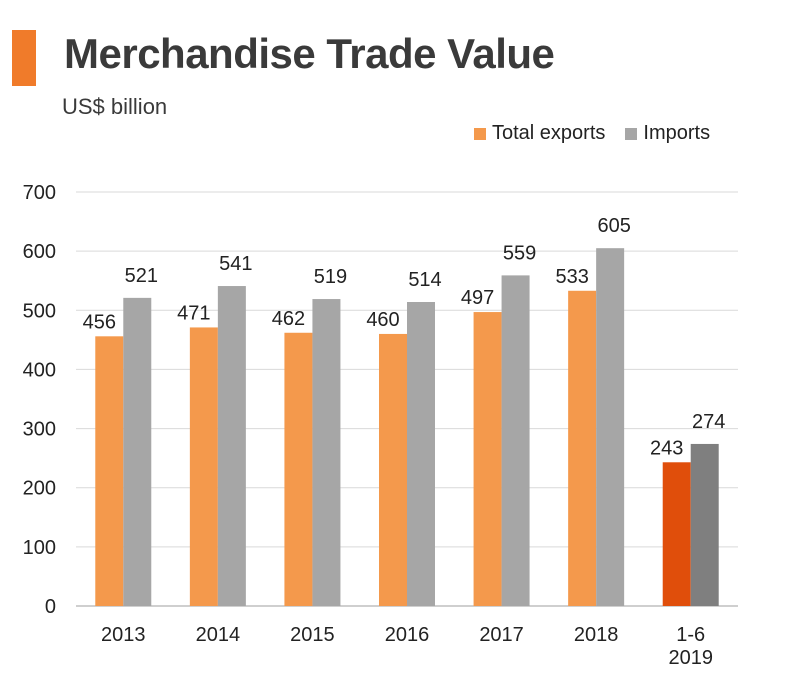 This screenshot has height=695, width=800. I want to click on legend-item-imports: Imports, so click(667, 133).